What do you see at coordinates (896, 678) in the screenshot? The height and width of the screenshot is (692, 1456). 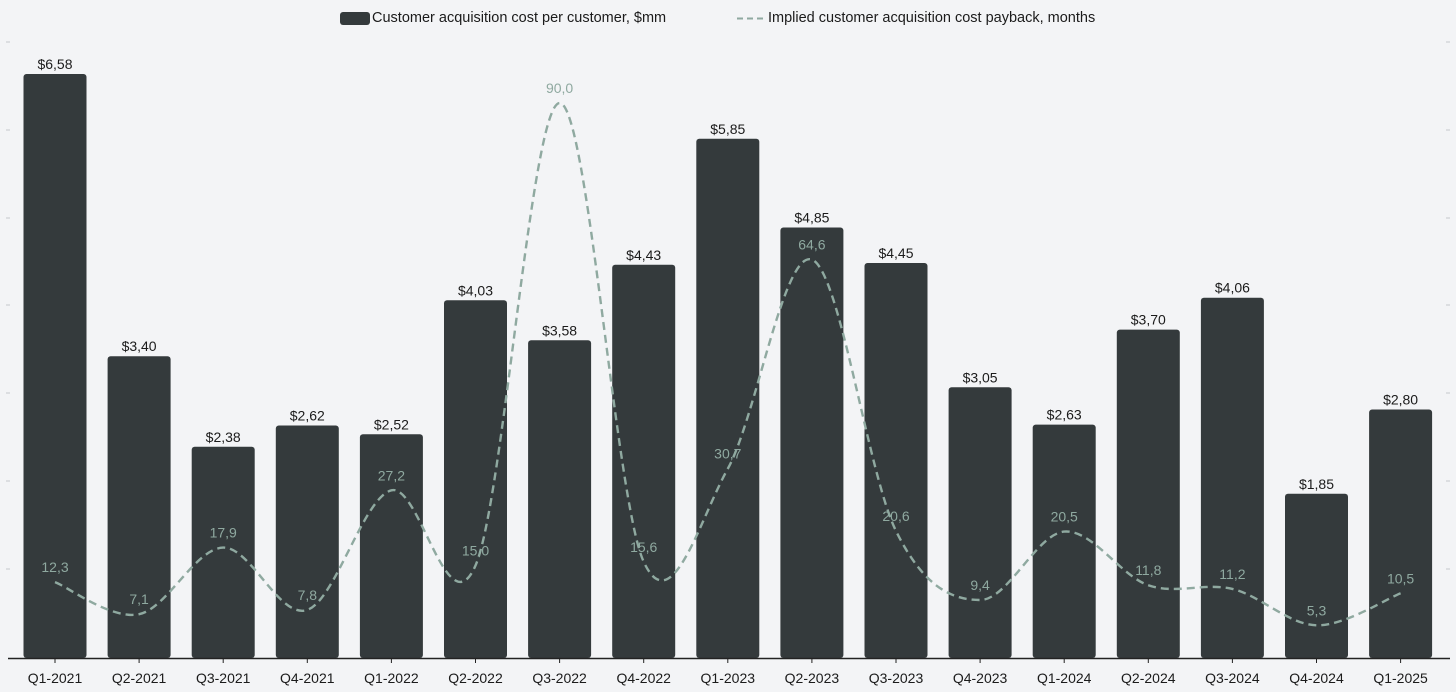 I see `x-tick-label: Q3-2023` at bounding box center [896, 678].